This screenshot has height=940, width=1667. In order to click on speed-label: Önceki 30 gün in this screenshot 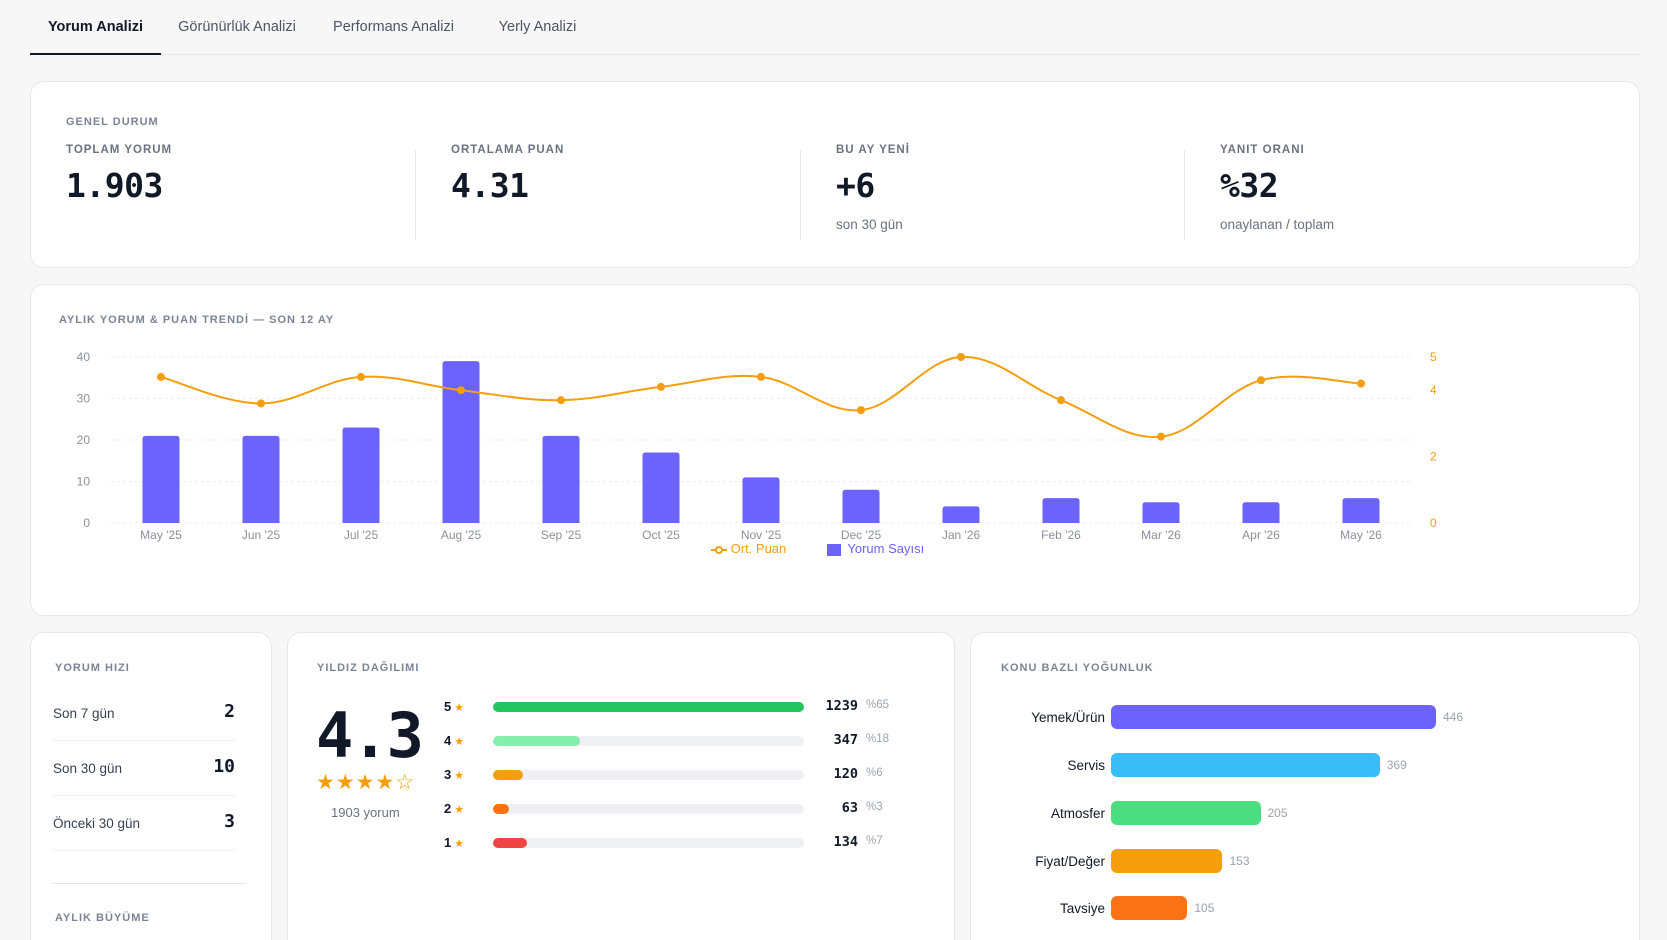, I will do `click(97, 823)`.